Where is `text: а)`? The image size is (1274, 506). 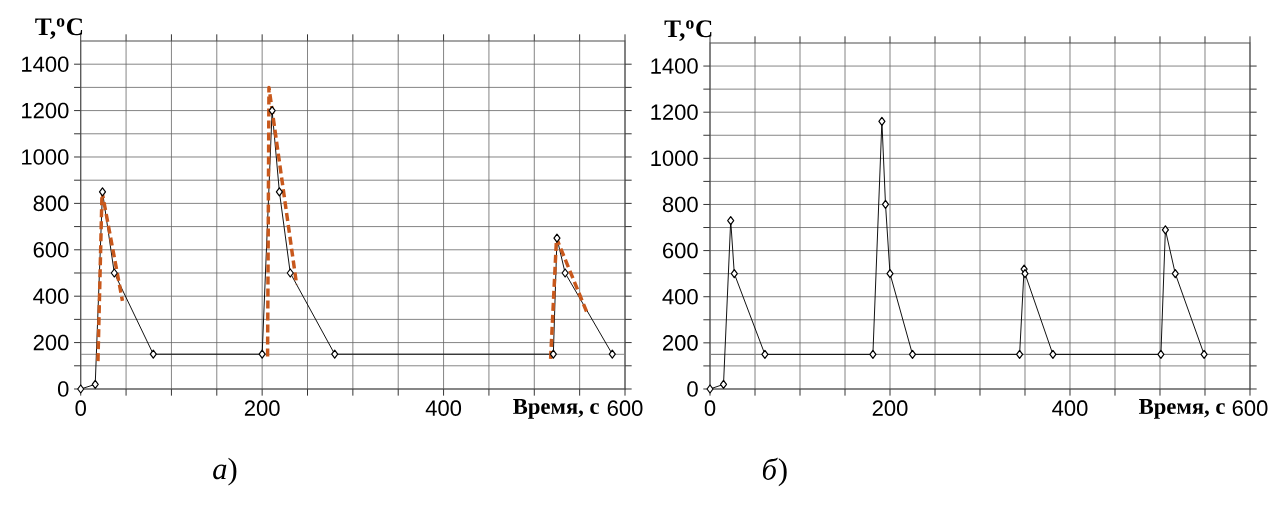 text: а) is located at coordinates (225, 471).